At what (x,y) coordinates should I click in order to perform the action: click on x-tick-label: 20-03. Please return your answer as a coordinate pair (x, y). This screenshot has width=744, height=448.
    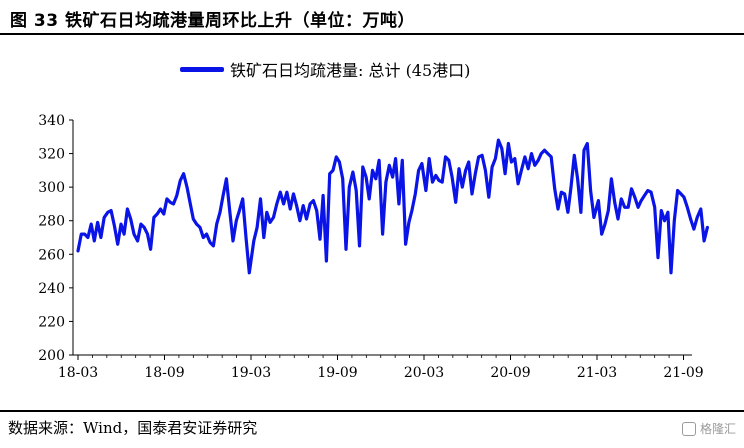
    Looking at the image, I should click on (424, 373).